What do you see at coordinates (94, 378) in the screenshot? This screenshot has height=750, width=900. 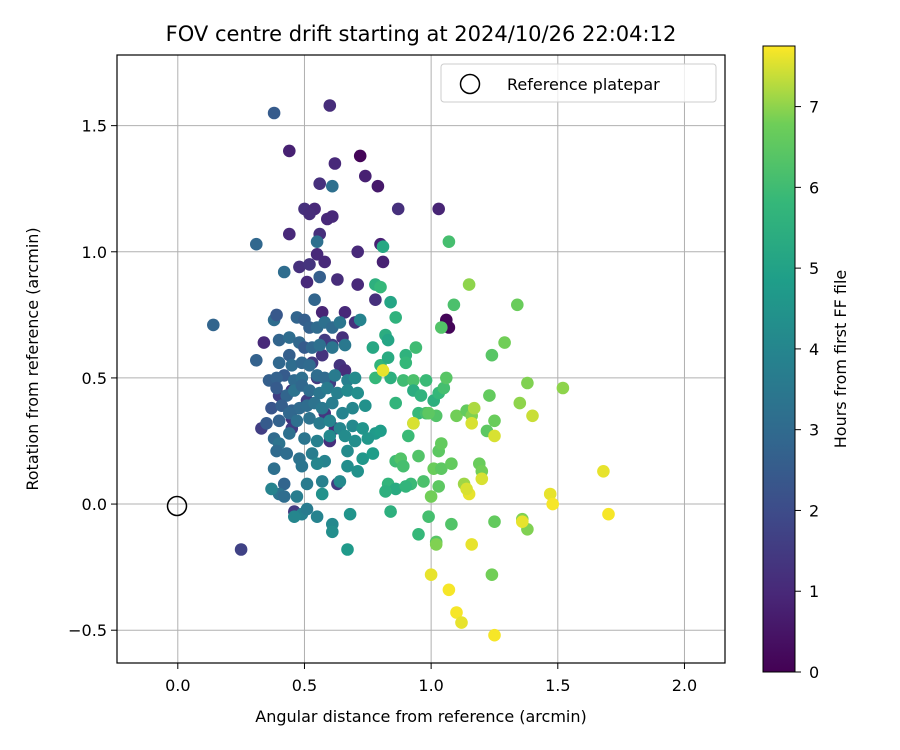 I see `y-tick-label: 0.5` at bounding box center [94, 378].